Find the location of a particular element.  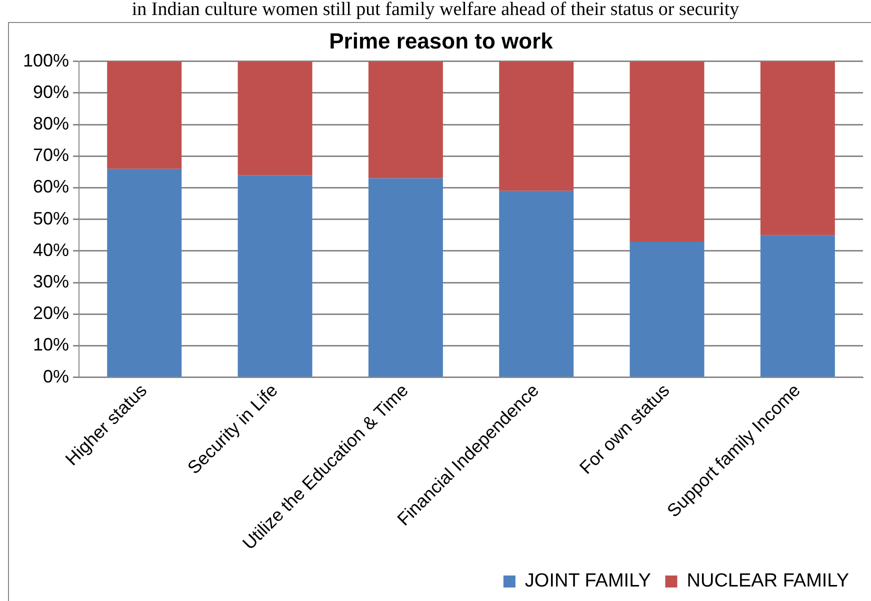

text: in Indian culture women still put family welfare ahead of their status or security is located at coordinates (435, 11).